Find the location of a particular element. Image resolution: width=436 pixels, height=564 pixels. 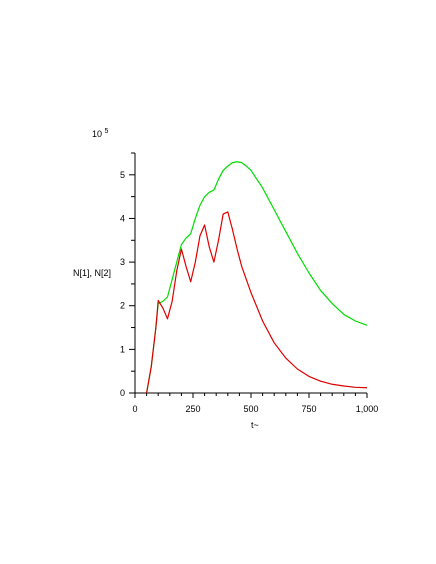

x-axis-label: t~ is located at coordinates (255, 425).